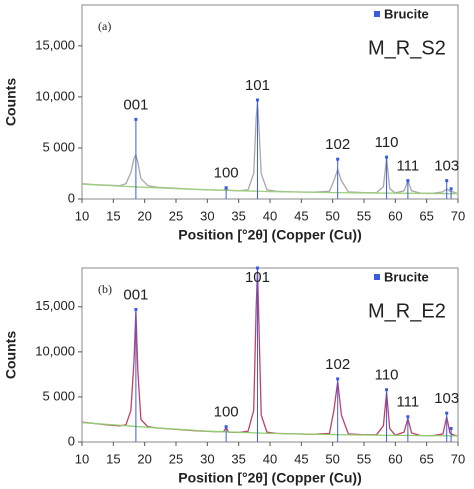  Describe the element at coordinates (105, 289) in the screenshot. I see `panel-label: (b)` at that location.